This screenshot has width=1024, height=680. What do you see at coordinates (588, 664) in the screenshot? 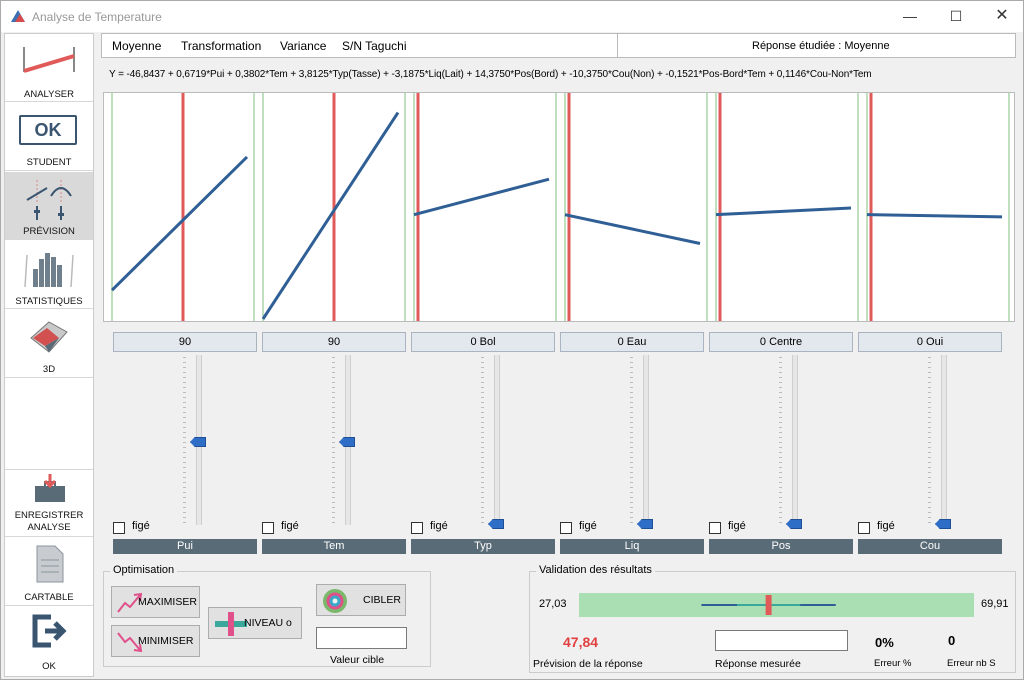
I see `prediction-label: Prévision de la réponse` at bounding box center [588, 664].